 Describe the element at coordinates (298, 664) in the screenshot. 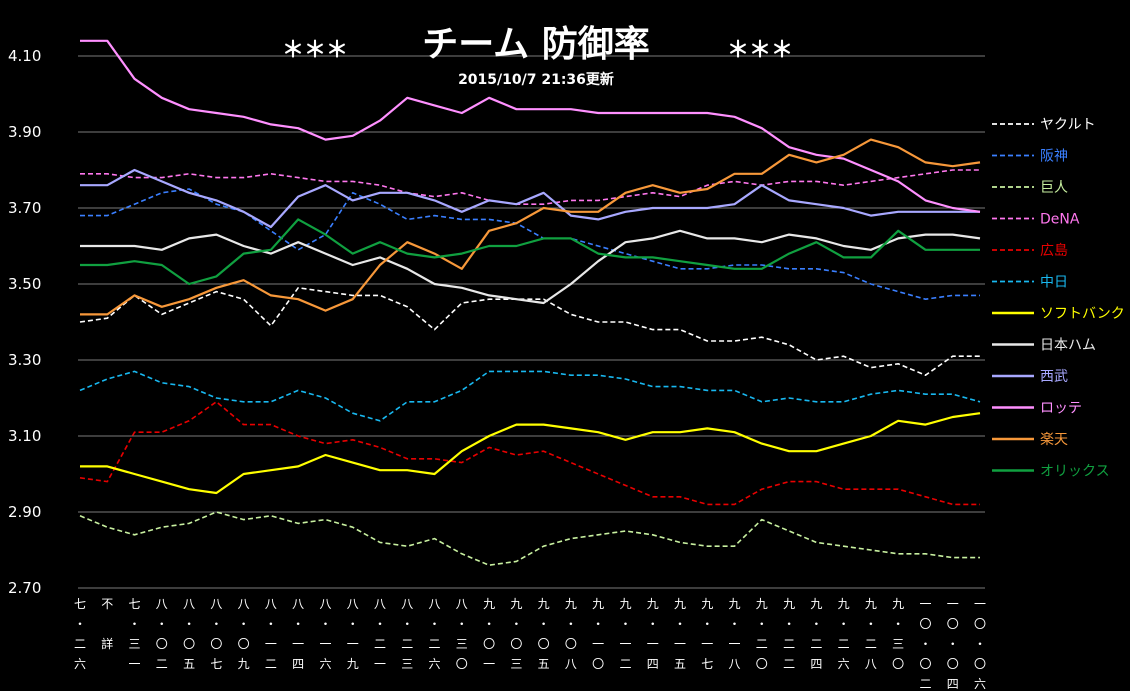

I see `x-tick-label: 四` at that location.